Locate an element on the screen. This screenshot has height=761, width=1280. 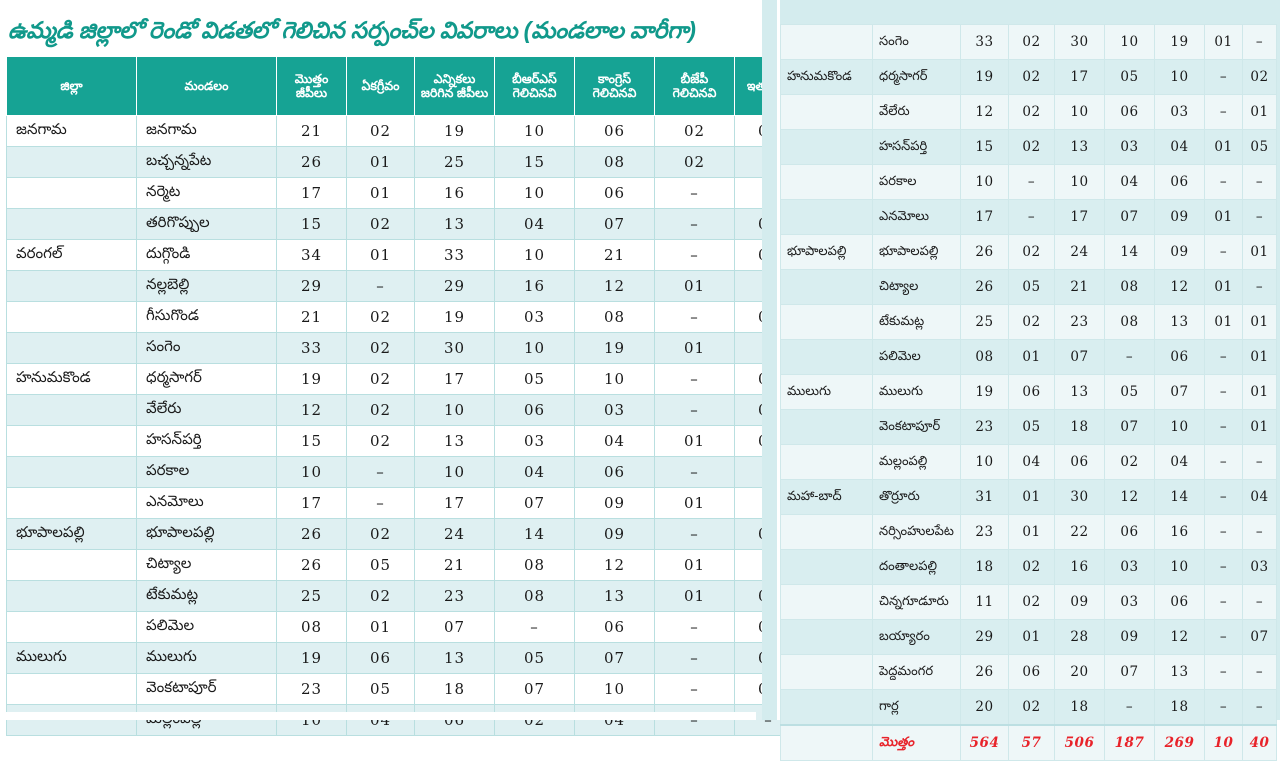
cell-total-gps: 08 is located at coordinates (984, 357).